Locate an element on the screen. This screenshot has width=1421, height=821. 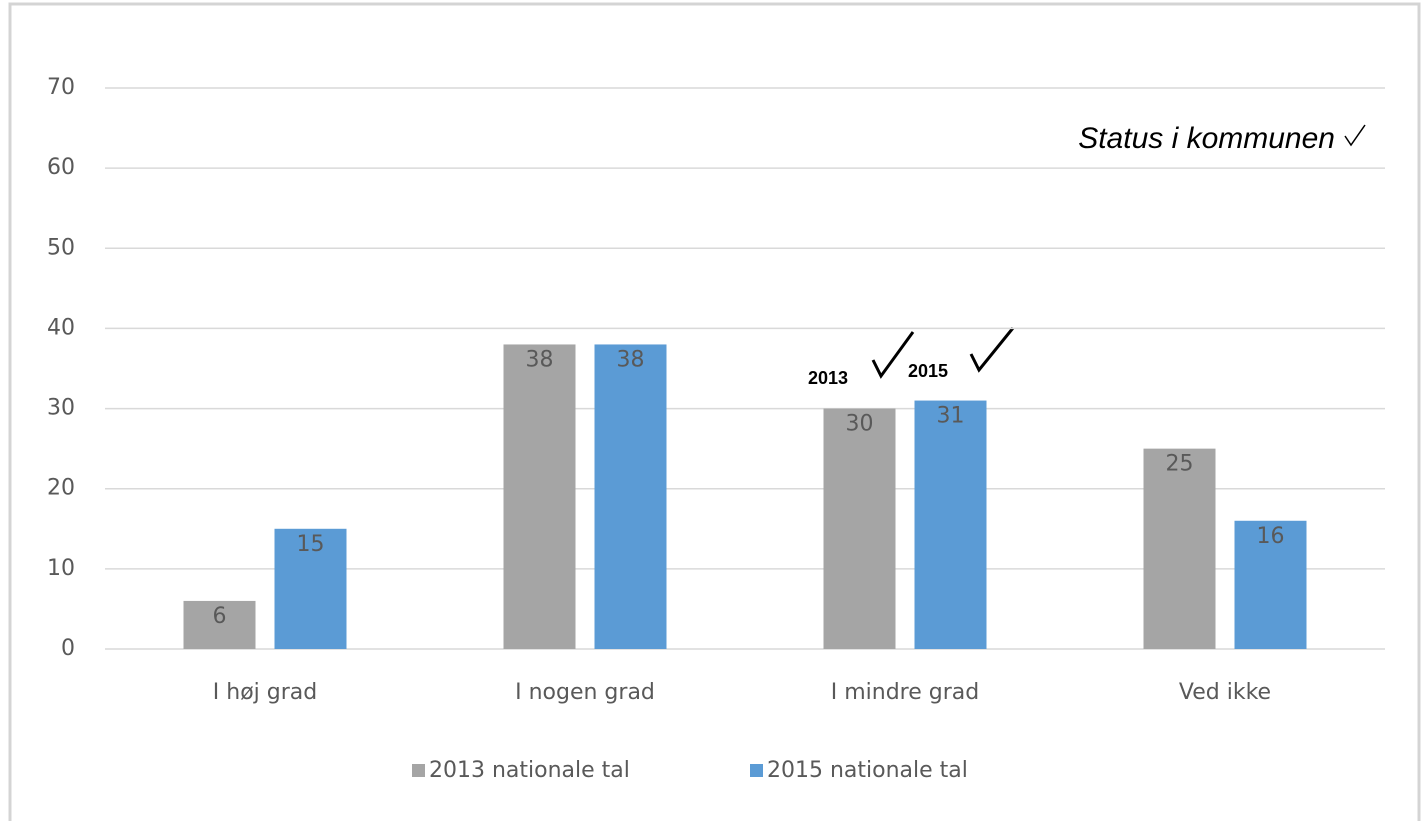
x-tick-label: Ved ikke is located at coordinates (1225, 692).